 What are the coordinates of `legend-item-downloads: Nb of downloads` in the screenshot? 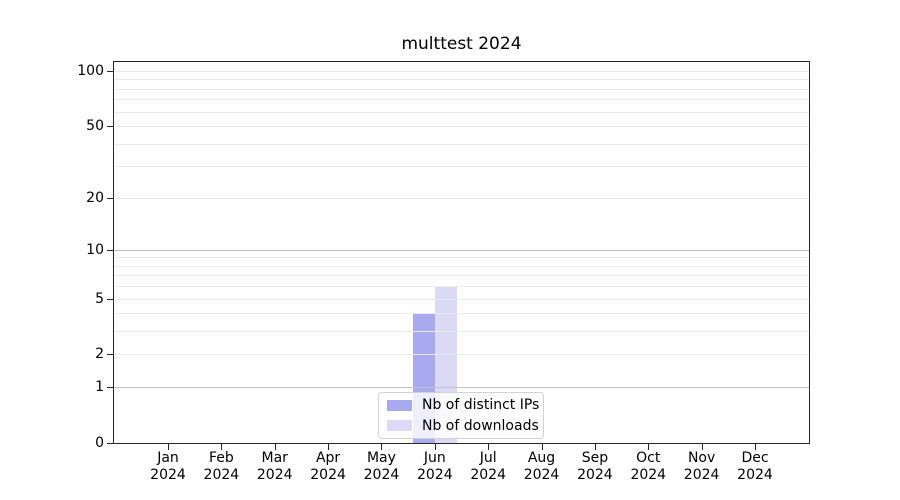 It's located at (463, 426).